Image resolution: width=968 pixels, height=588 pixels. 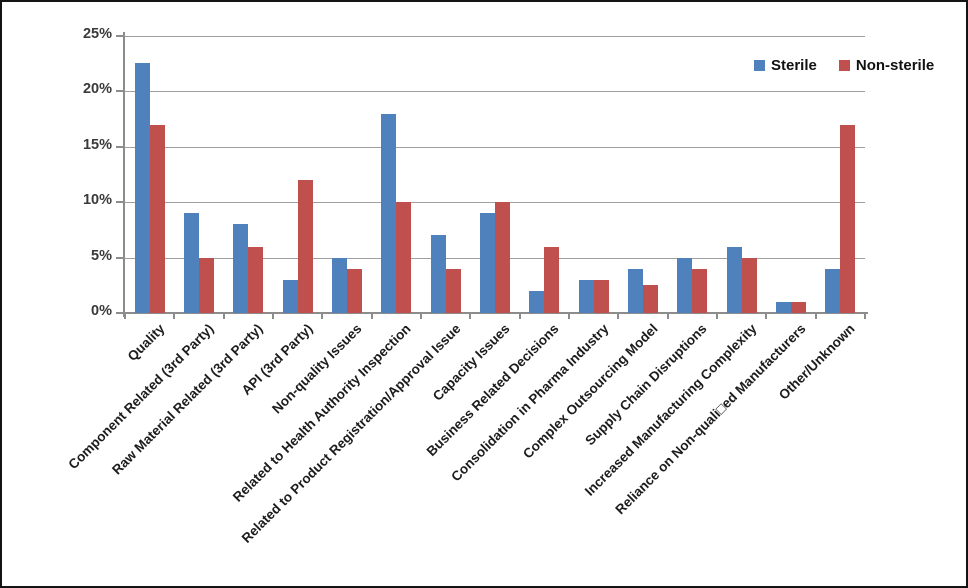 I want to click on legend-item-non-sterile: Non-sterile, so click(x=886, y=65).